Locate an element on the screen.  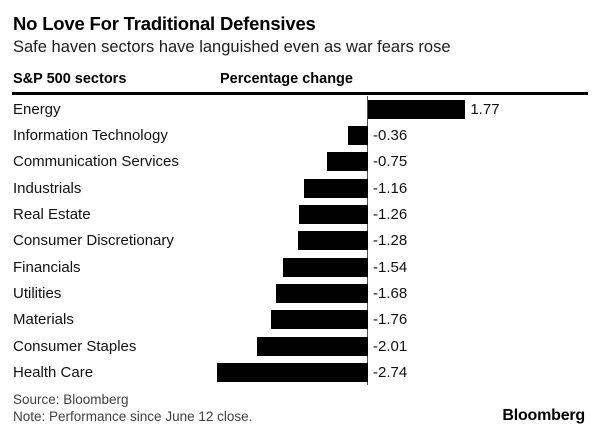
chart-row: Financials -1.54 is located at coordinates (300, 267).